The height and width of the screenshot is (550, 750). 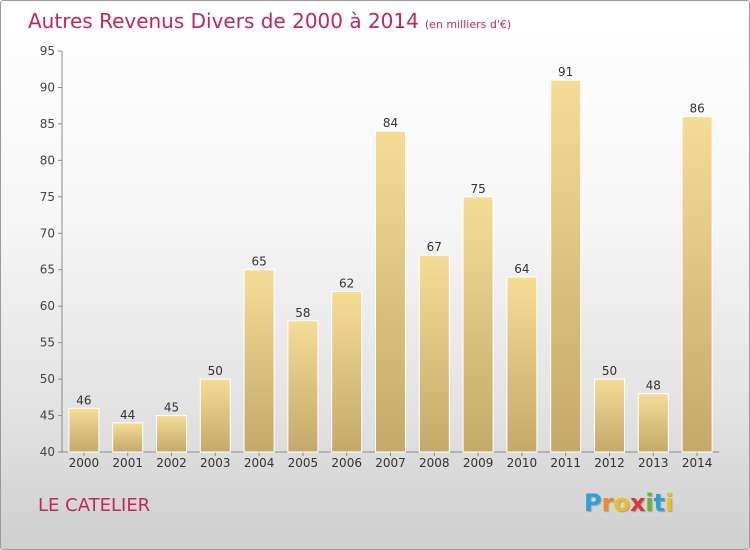 I want to click on x-tick-label-2012: 2012, so click(x=609, y=463).